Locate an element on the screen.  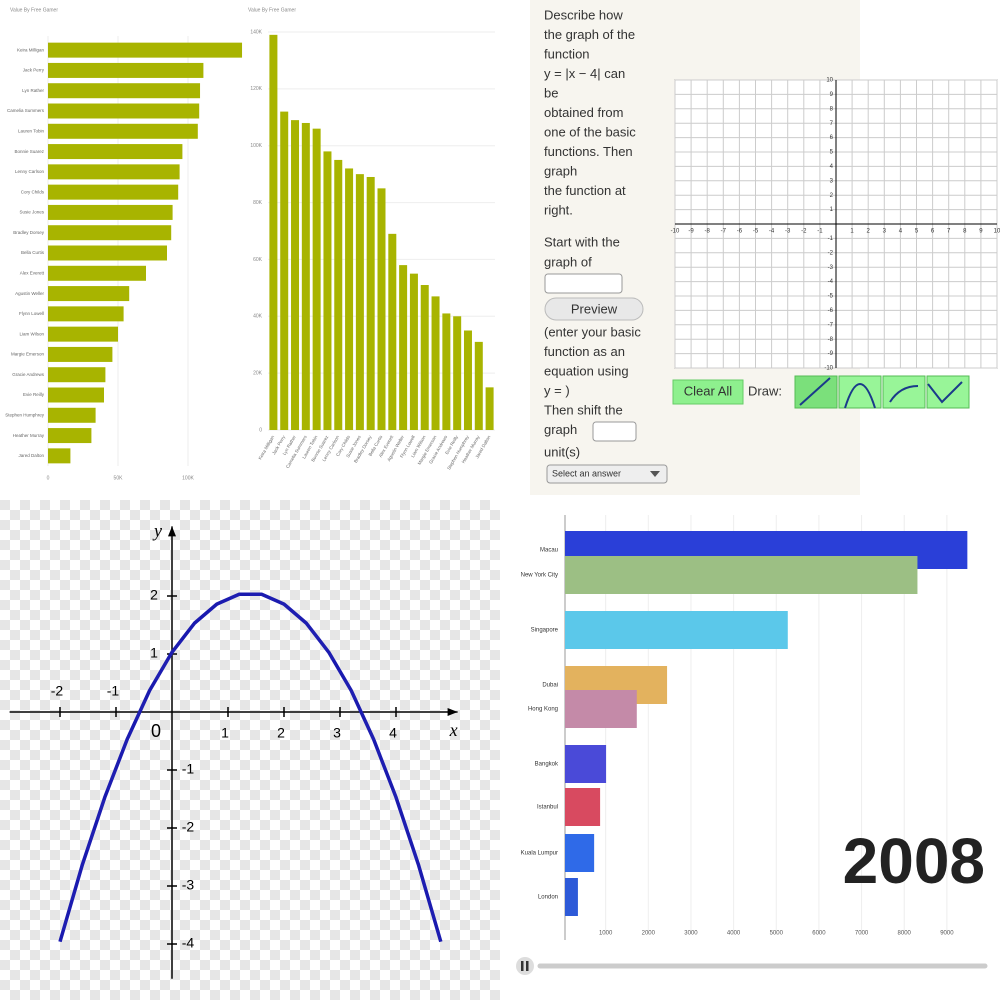
graph-x-label: -6 is located at coordinates (740, 232).